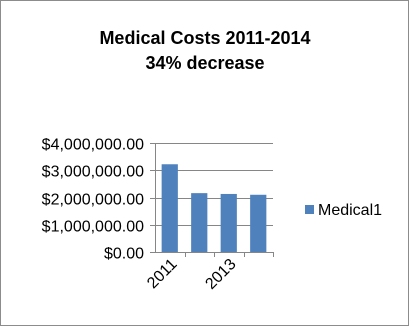 The width and height of the screenshot is (410, 327). What do you see at coordinates (169, 208) in the screenshot?
I see `bar-2011` at bounding box center [169, 208].